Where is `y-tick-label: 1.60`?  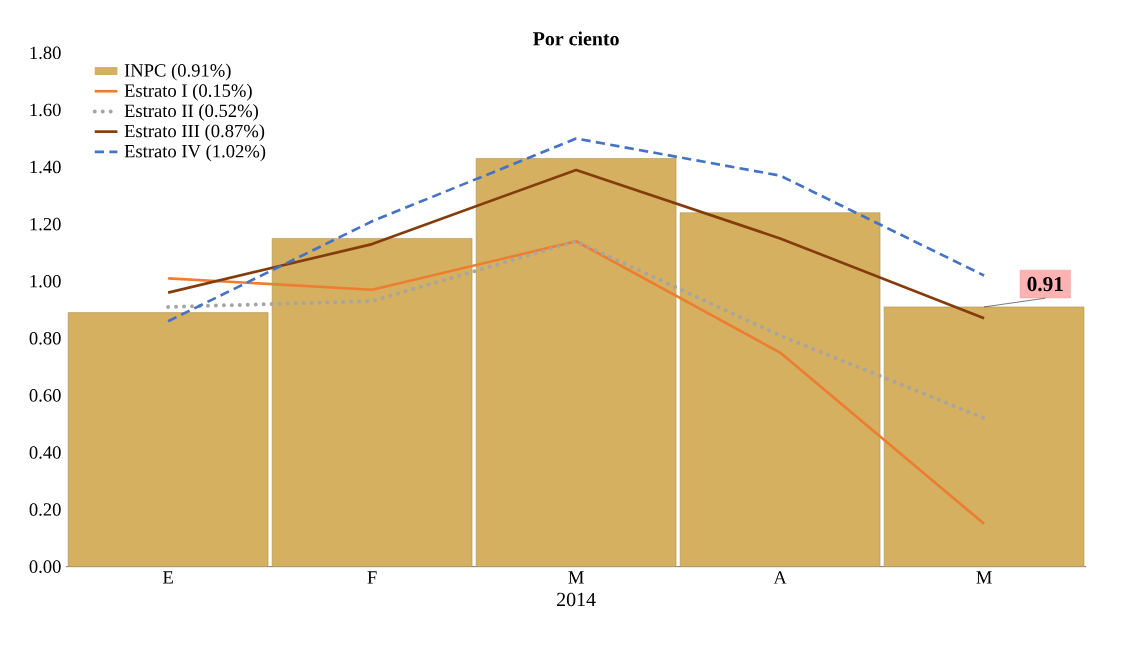 y-tick-label: 1.60 is located at coordinates (45, 110).